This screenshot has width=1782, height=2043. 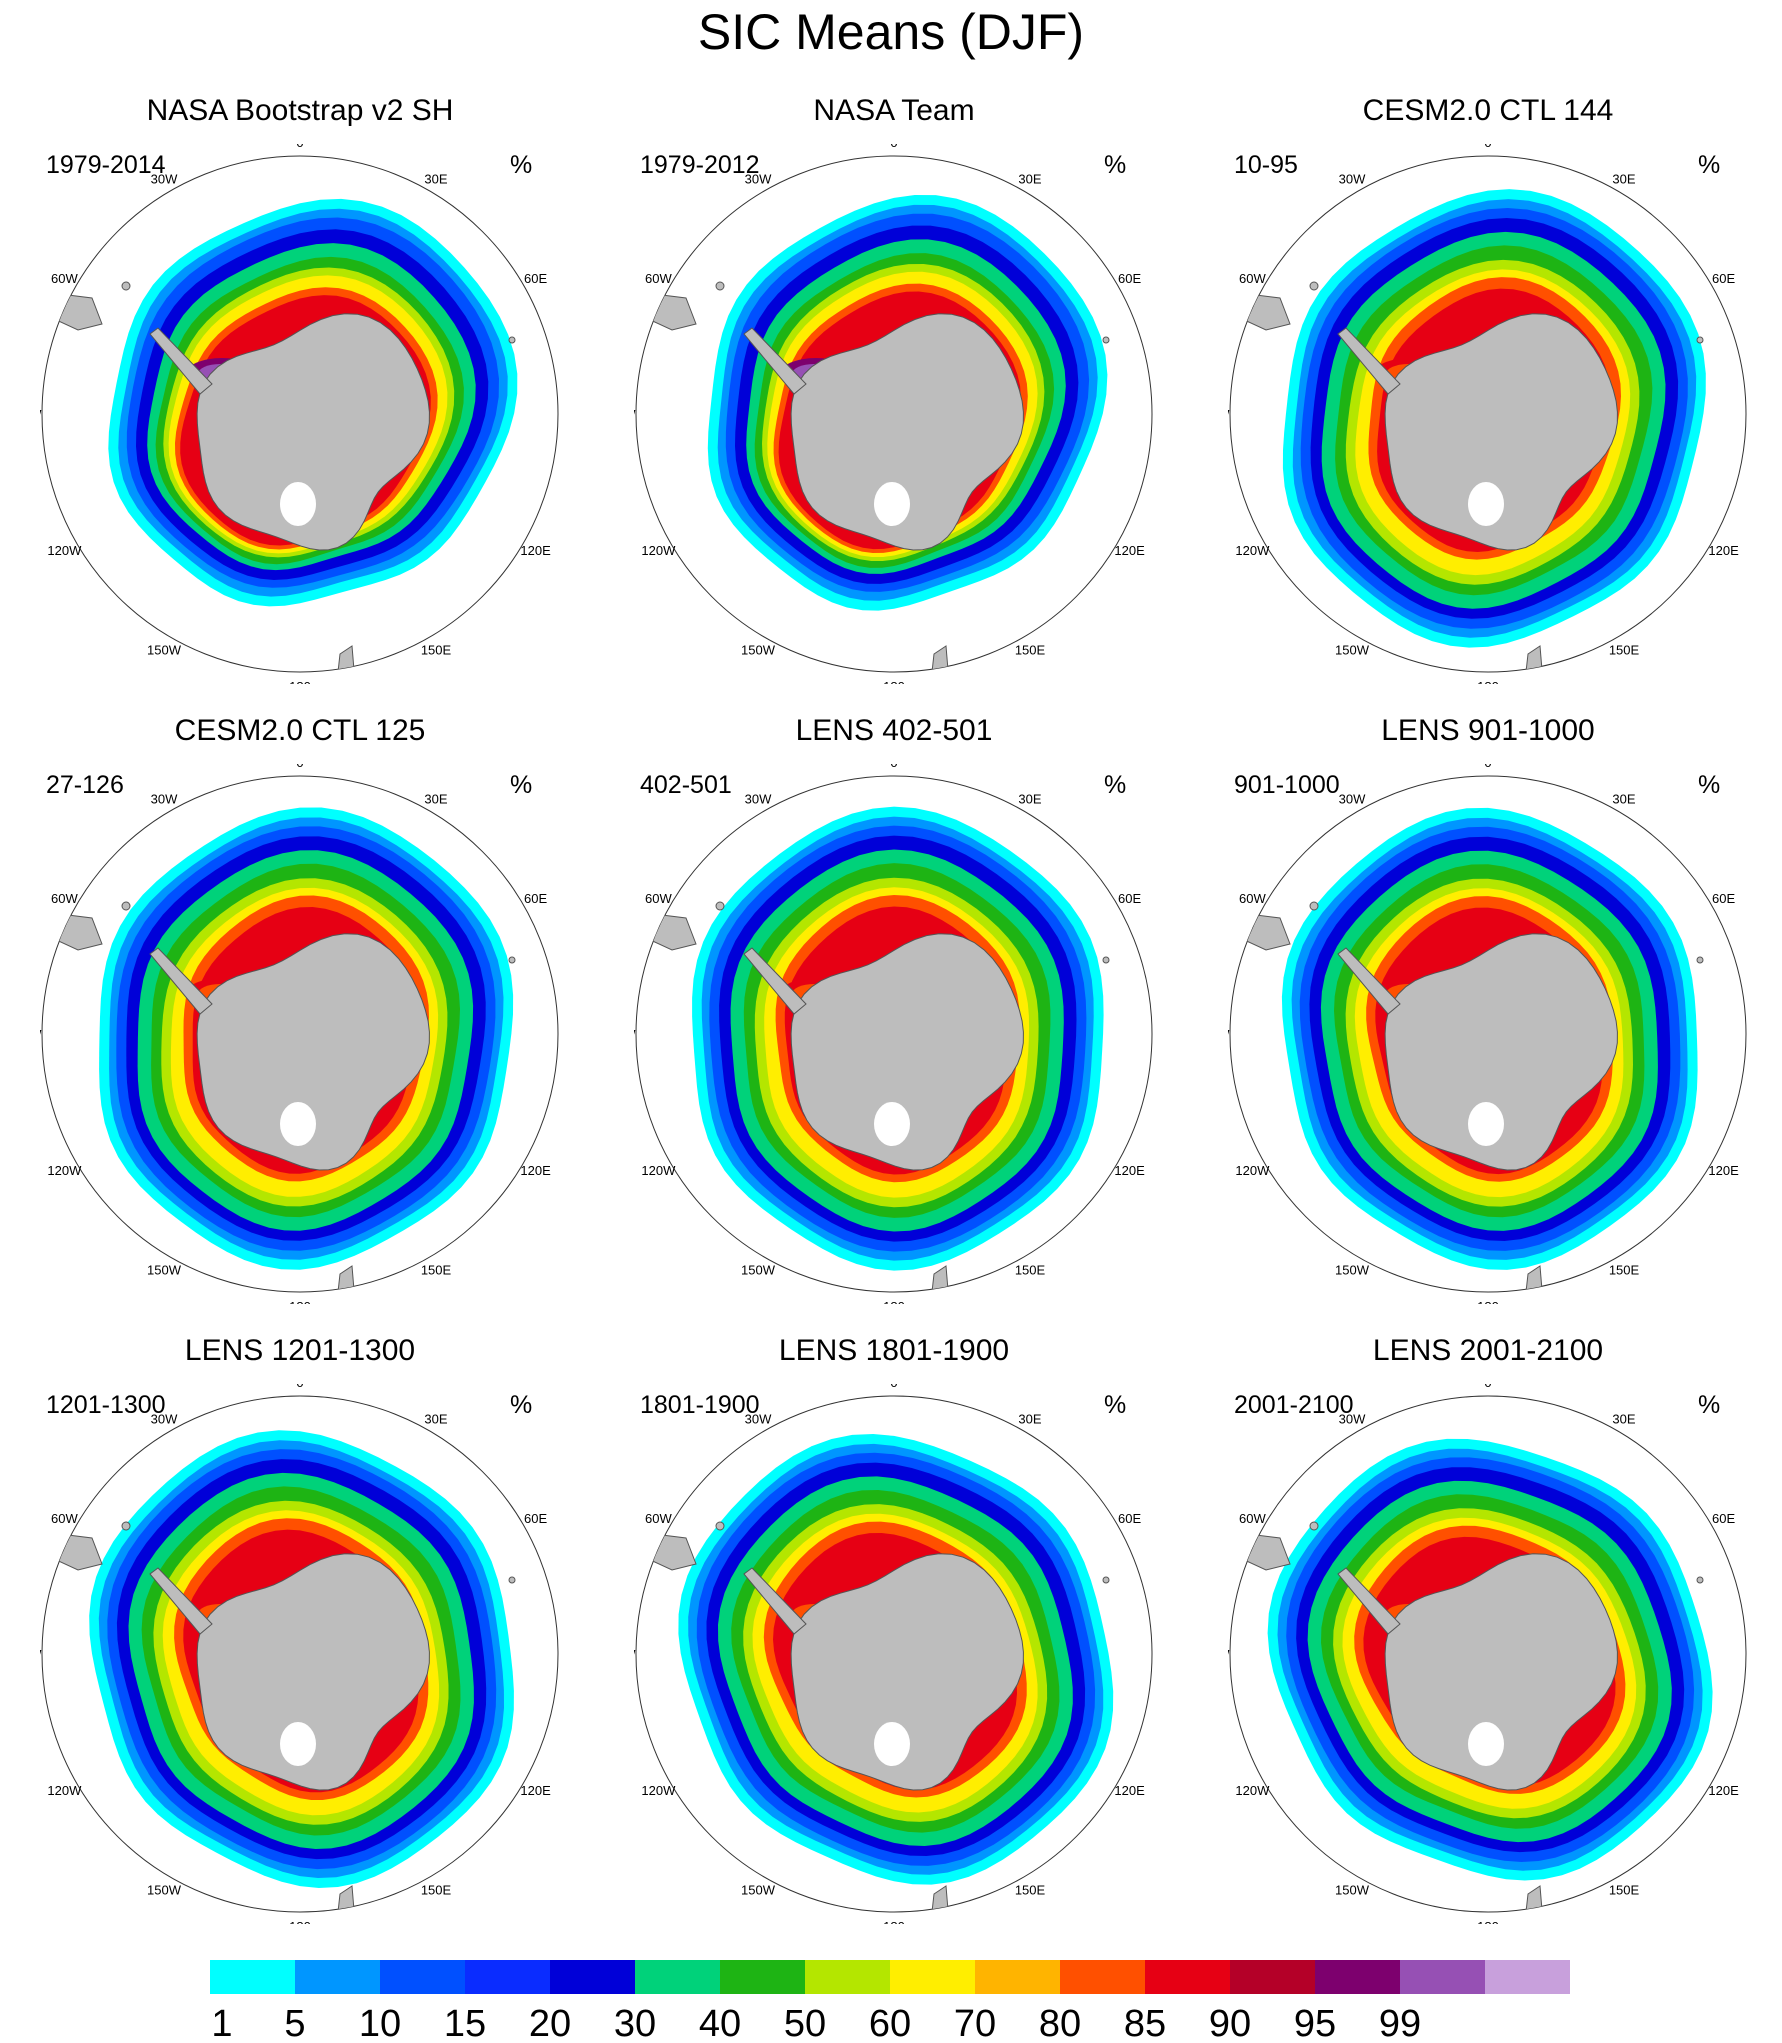 What do you see at coordinates (300, 1350) in the screenshot?
I see `panel-title: LENS 1201-1300` at bounding box center [300, 1350].